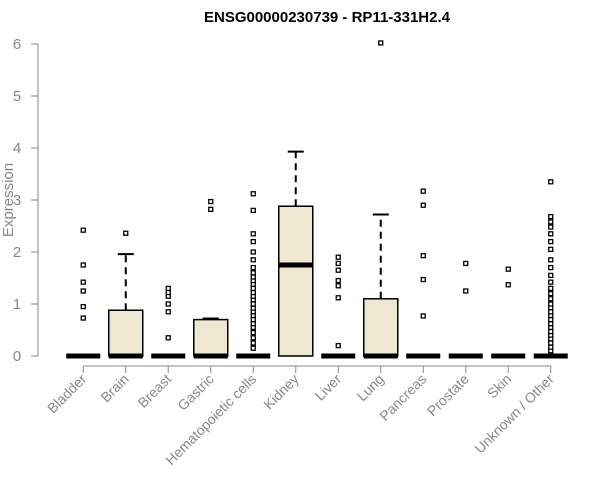  What do you see at coordinates (338, 306) in the screenshot?
I see `box-liver` at bounding box center [338, 306].